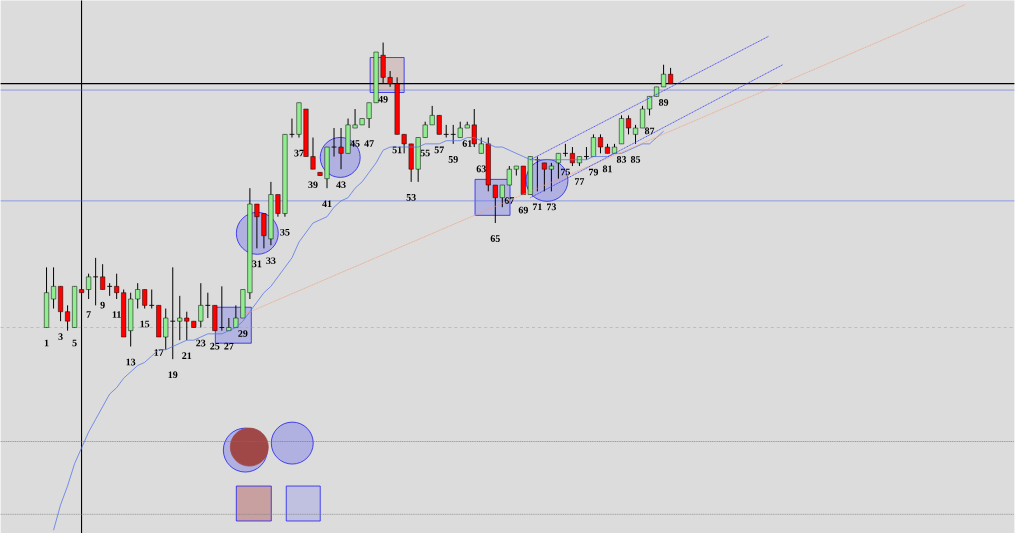 The width and height of the screenshot is (1015, 534). What do you see at coordinates (481, 169) in the screenshot?
I see `x-tick-label: 63` at bounding box center [481, 169].